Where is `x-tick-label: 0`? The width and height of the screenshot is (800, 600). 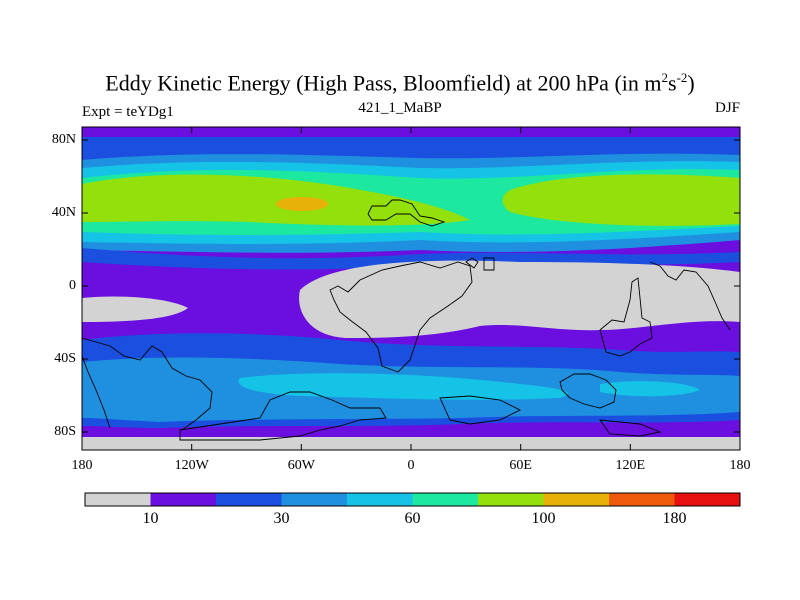 x-tick-label: 0 is located at coordinates (411, 465).